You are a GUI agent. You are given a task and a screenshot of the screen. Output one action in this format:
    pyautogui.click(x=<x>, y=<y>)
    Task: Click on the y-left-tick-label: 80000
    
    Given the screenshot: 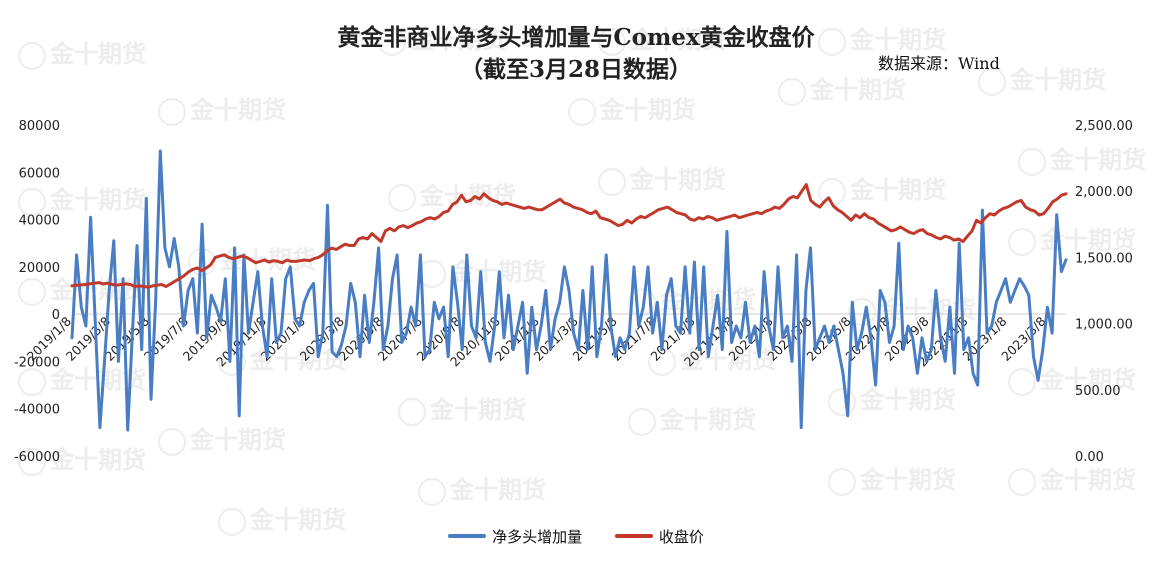 What is the action you would take?
    pyautogui.click(x=39, y=126)
    